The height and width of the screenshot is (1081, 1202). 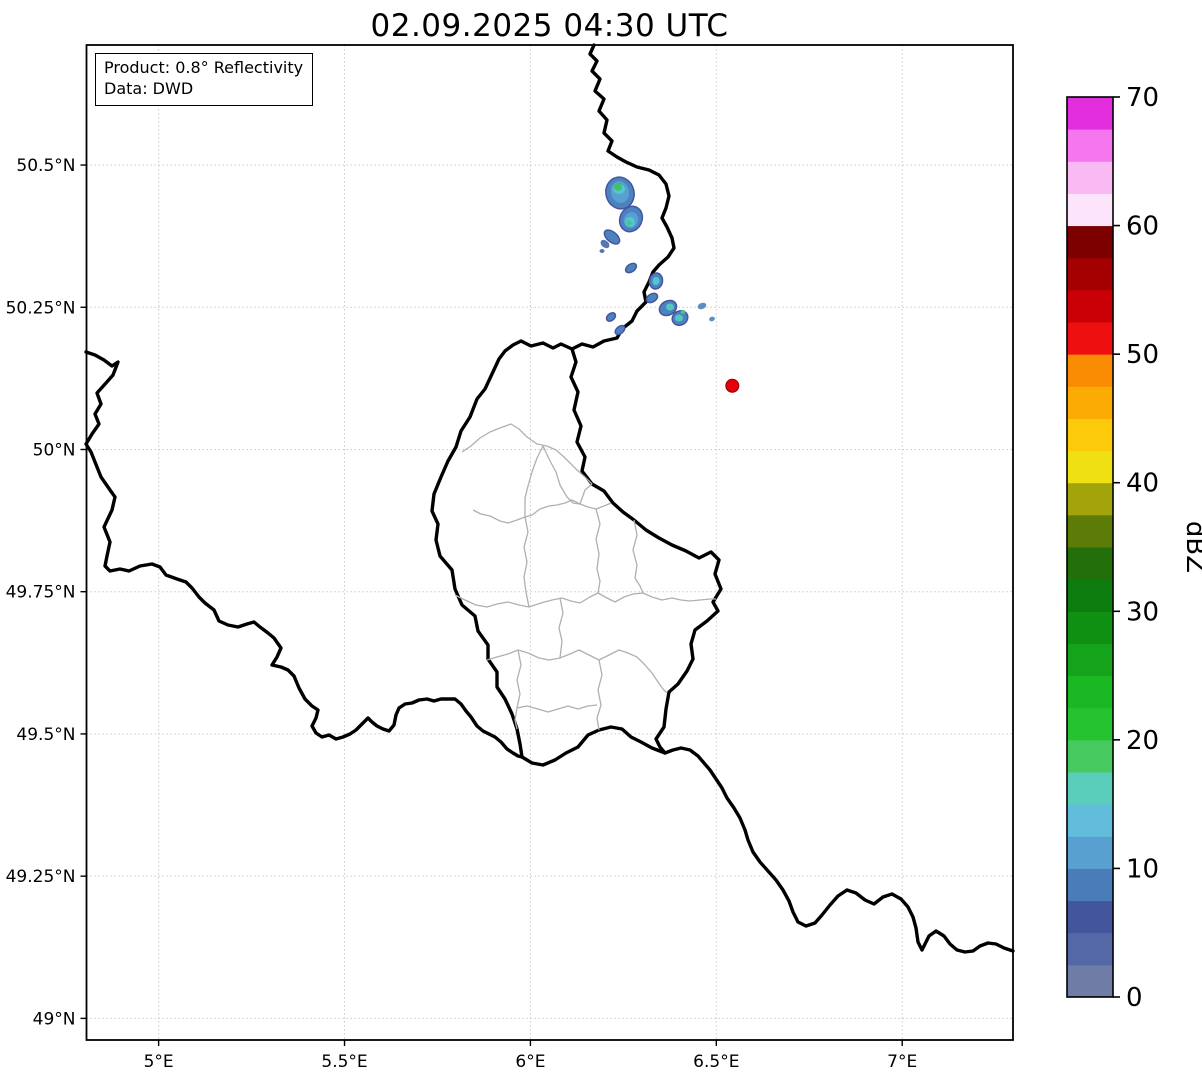 What do you see at coordinates (54, 450) in the screenshot?
I see `y-tick-label: 50°N` at bounding box center [54, 450].